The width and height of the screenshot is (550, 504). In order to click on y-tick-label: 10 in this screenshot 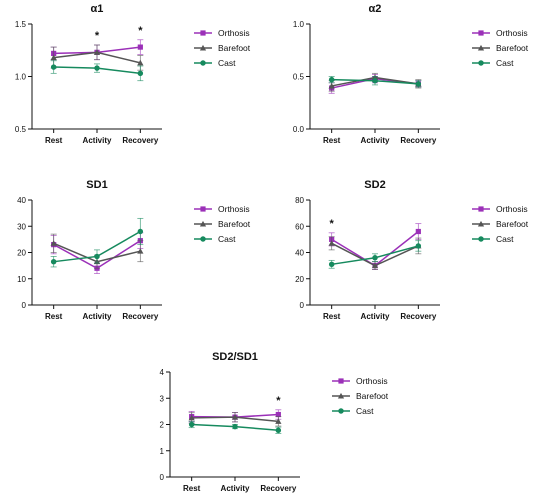, I will do `click(21, 279)`.